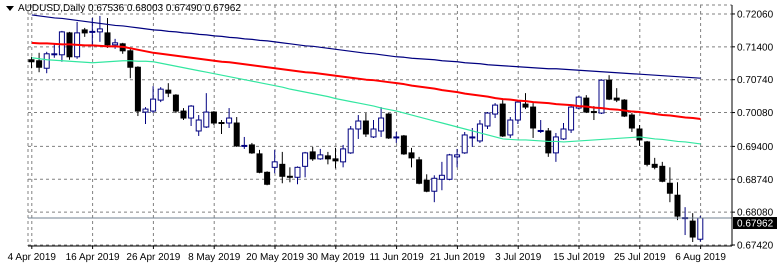 The height and width of the screenshot is (269, 777). What do you see at coordinates (700, 257) in the screenshot?
I see `x-tick-label: 6 Aug 2019` at bounding box center [700, 257].